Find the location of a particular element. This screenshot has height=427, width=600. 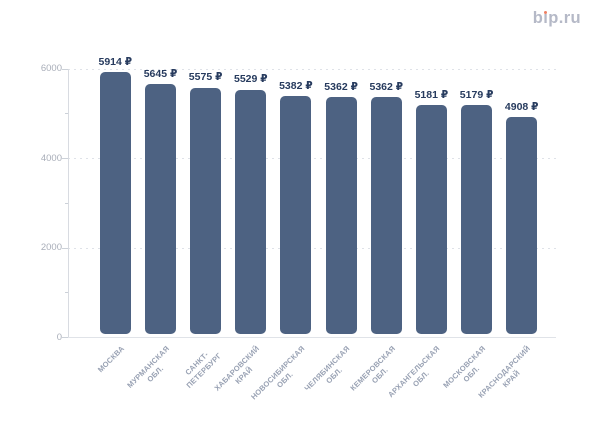

bar-value-label: 5575 ₽ is located at coordinates (205, 77).